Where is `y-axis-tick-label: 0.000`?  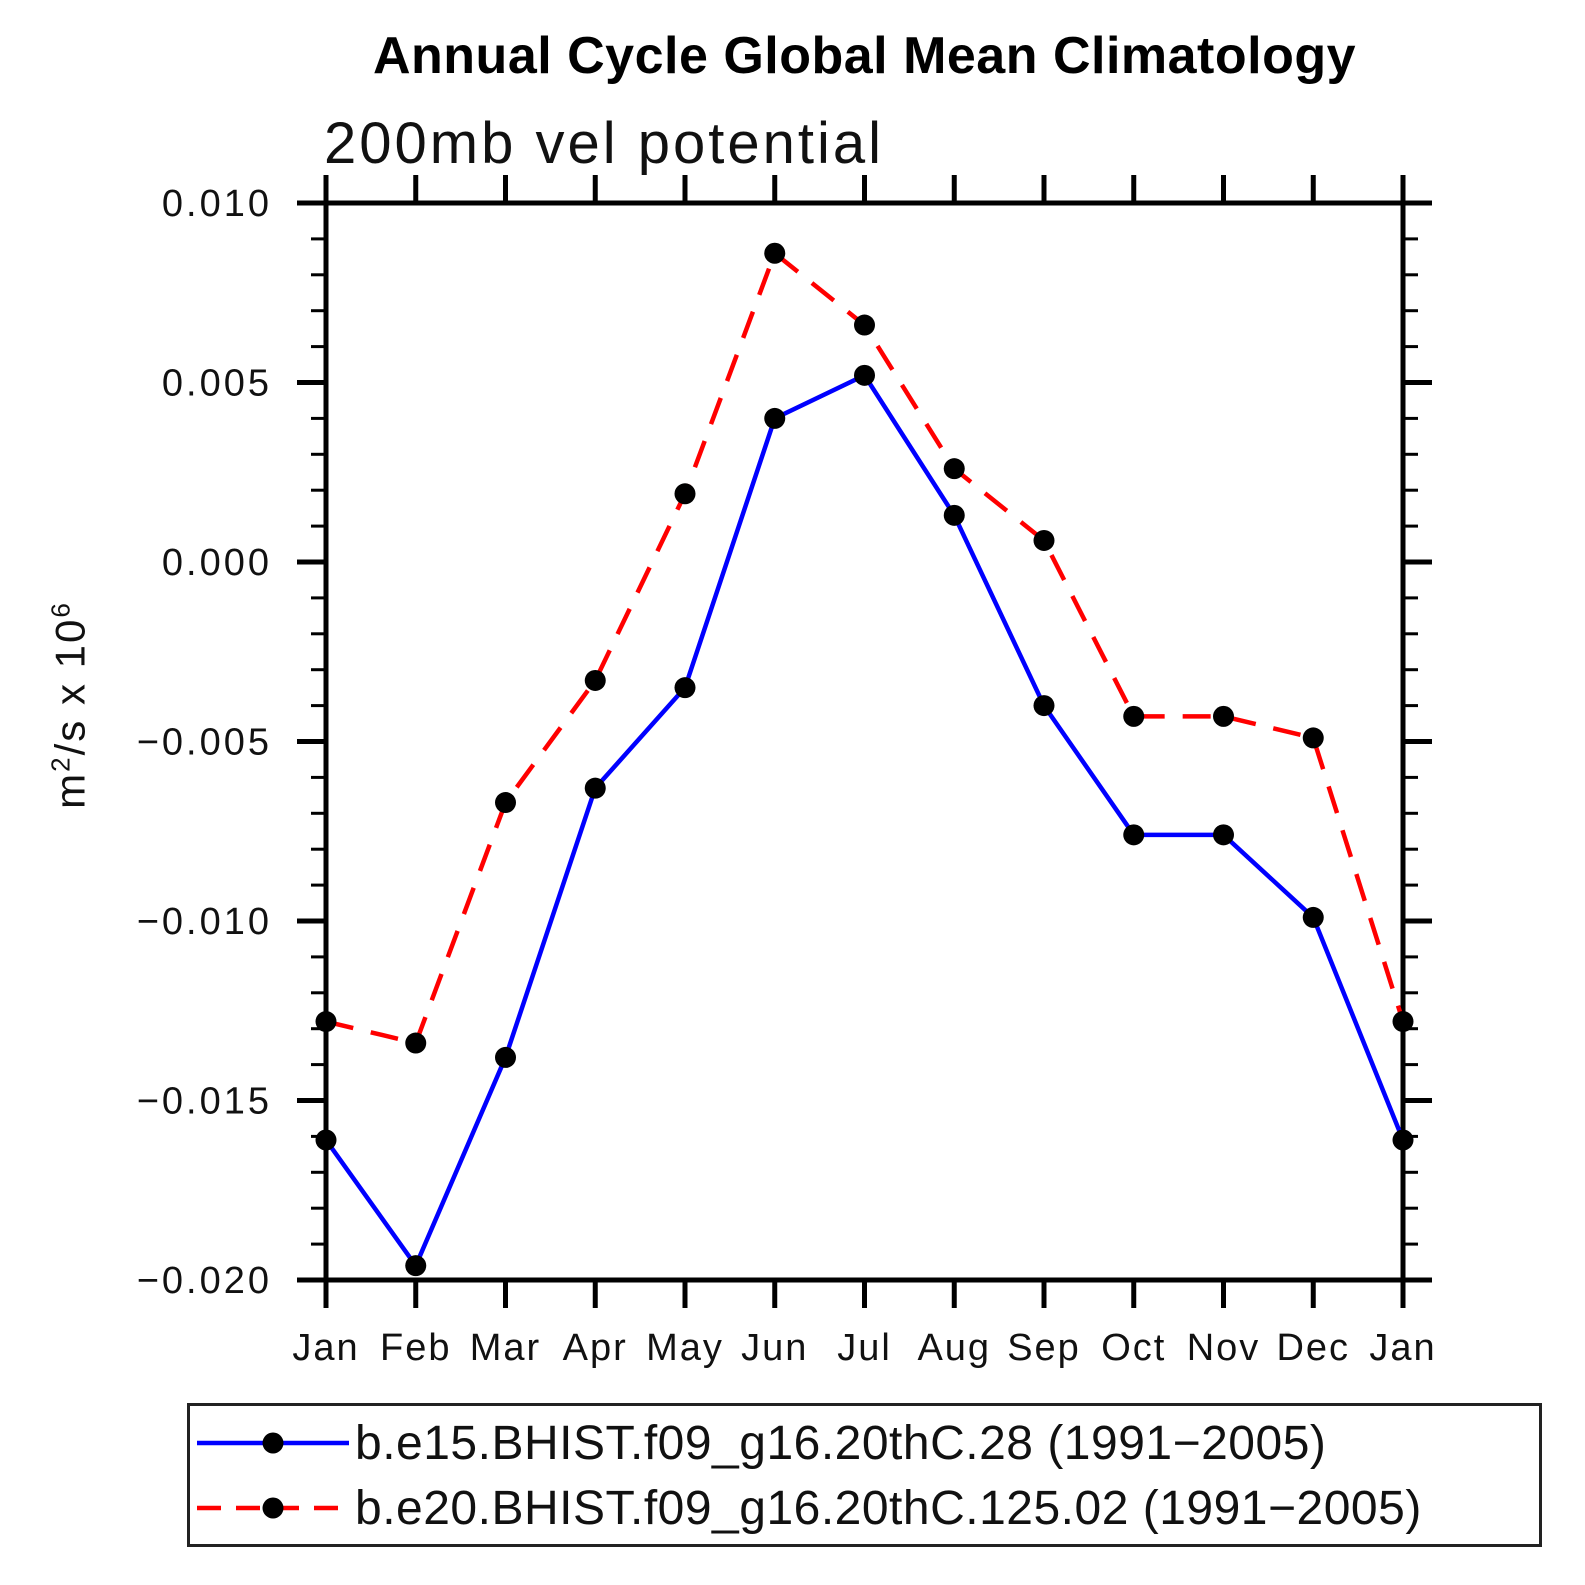
y-axis-tick-label: 0.000 is located at coordinates (217, 563).